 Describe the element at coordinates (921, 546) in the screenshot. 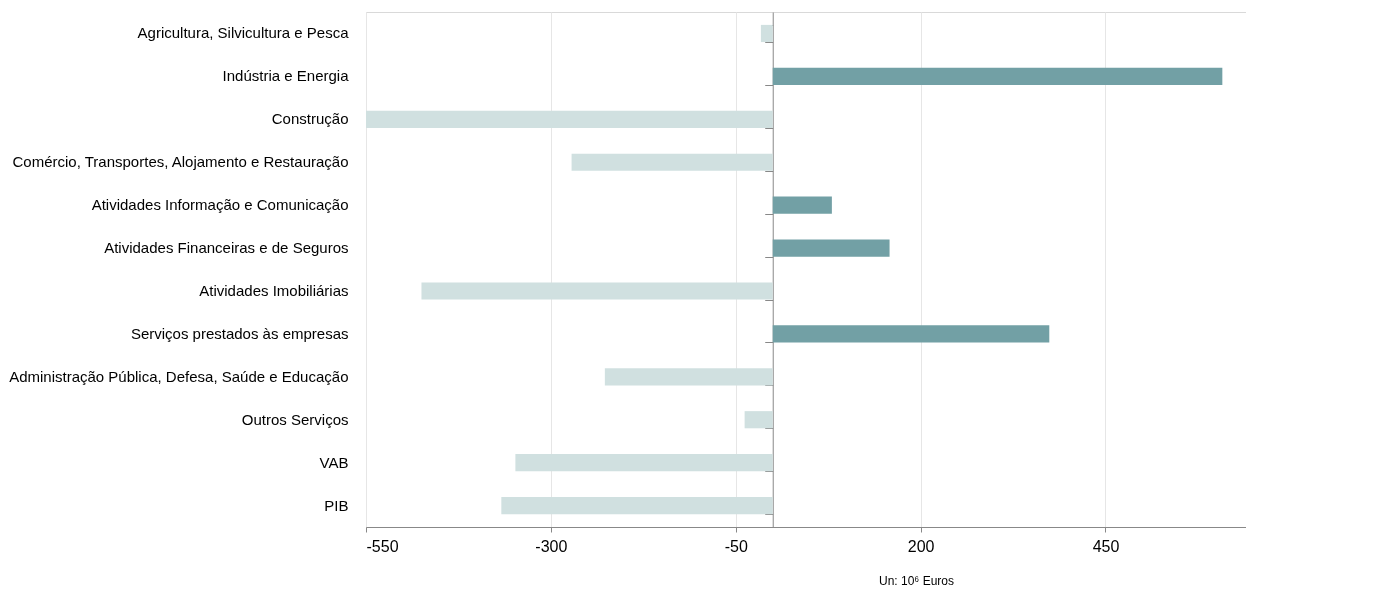

I see `x-tick-label: 200` at that location.